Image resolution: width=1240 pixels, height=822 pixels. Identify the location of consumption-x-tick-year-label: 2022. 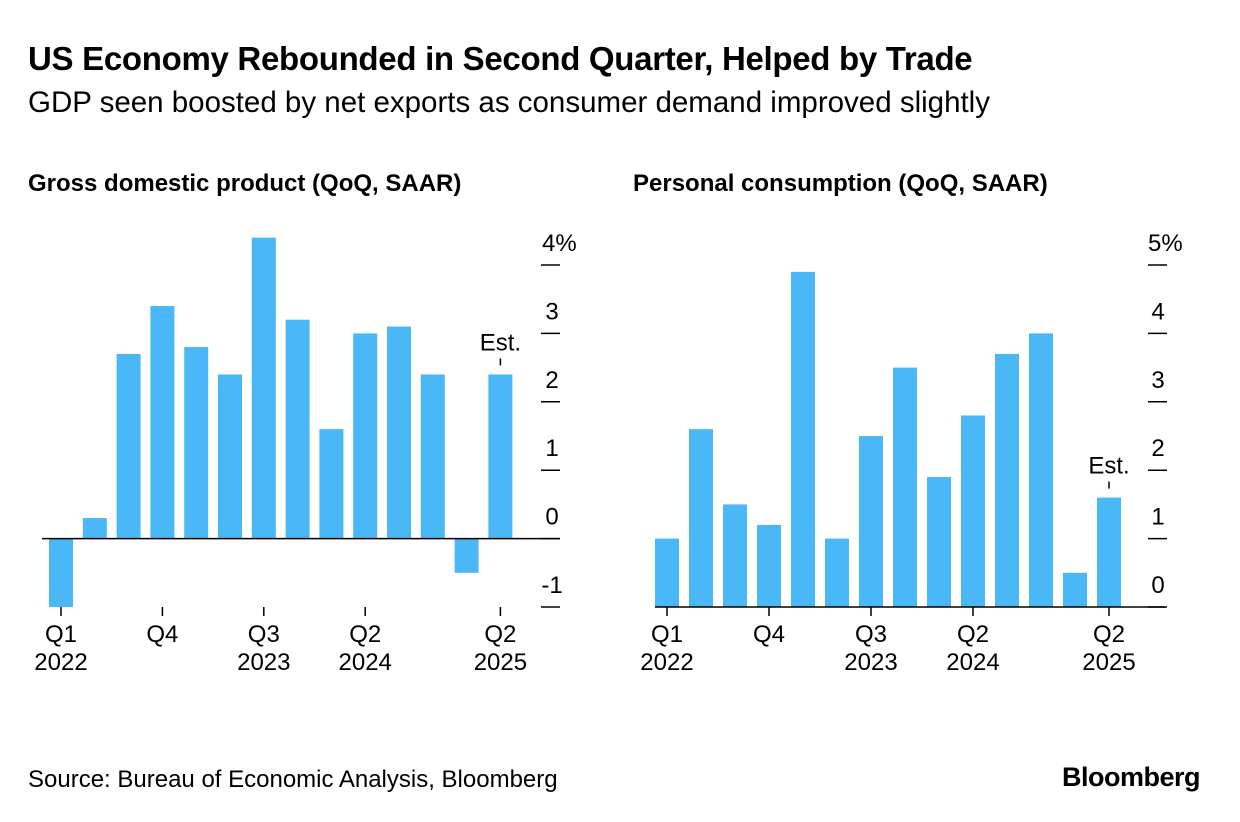
(666, 662).